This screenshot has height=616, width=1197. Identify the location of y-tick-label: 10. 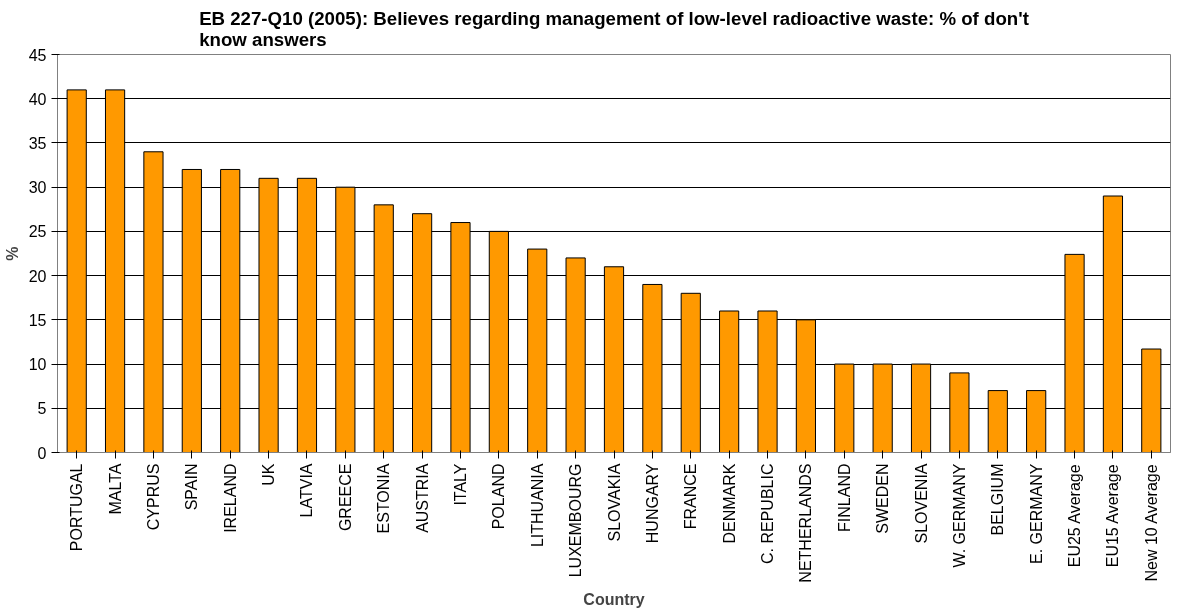
(37, 365).